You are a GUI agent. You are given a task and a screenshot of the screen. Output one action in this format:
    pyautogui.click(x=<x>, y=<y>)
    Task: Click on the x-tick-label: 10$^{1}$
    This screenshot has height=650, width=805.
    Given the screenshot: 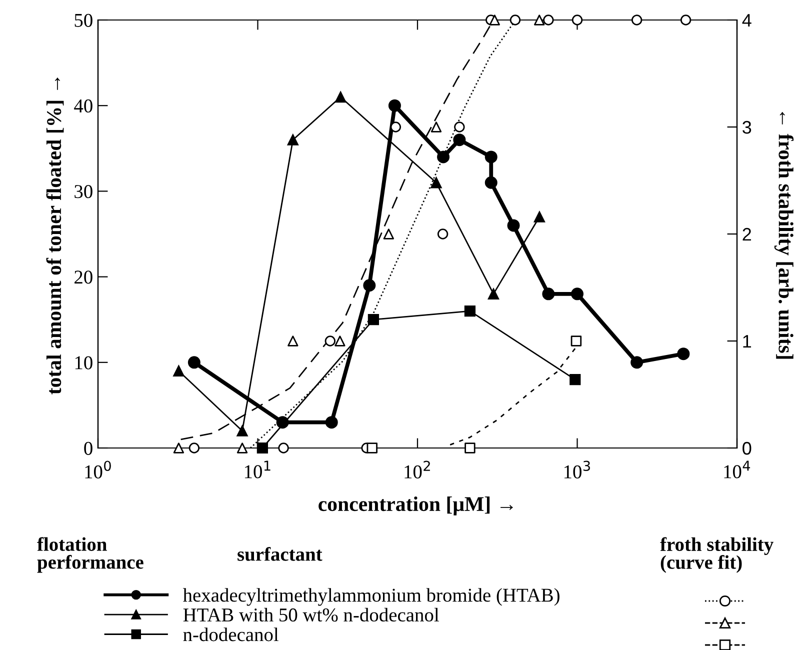 What is the action you would take?
    pyautogui.click(x=257, y=469)
    